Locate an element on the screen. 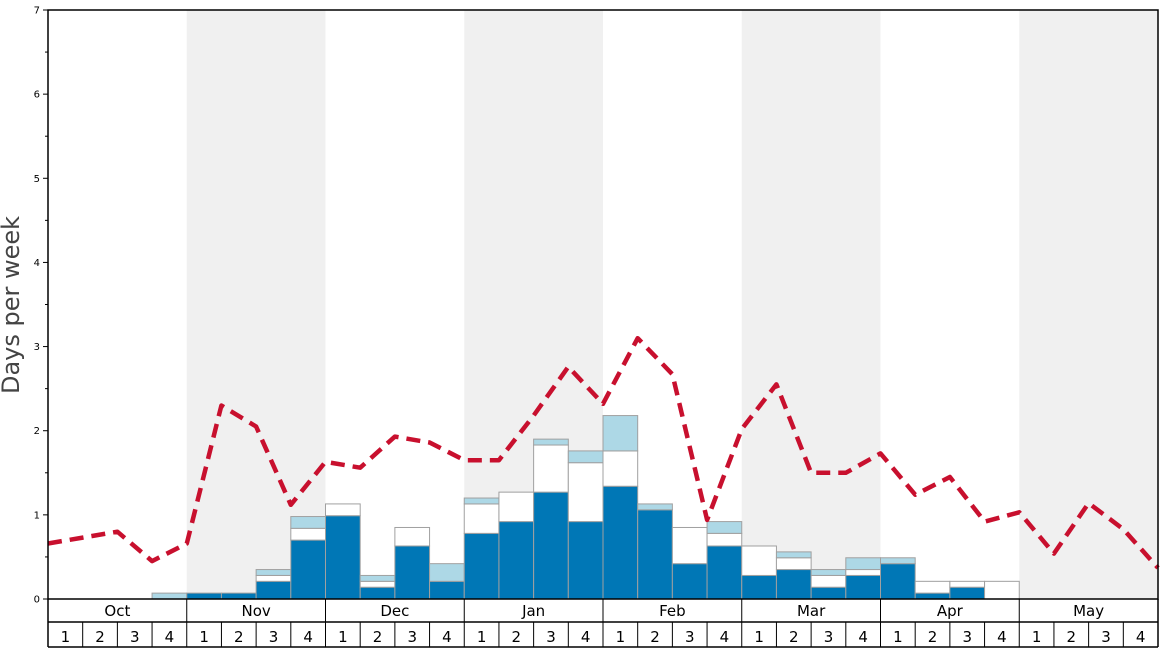 The width and height of the screenshot is (1168, 648). y-tick-label: 6 is located at coordinates (37, 95).